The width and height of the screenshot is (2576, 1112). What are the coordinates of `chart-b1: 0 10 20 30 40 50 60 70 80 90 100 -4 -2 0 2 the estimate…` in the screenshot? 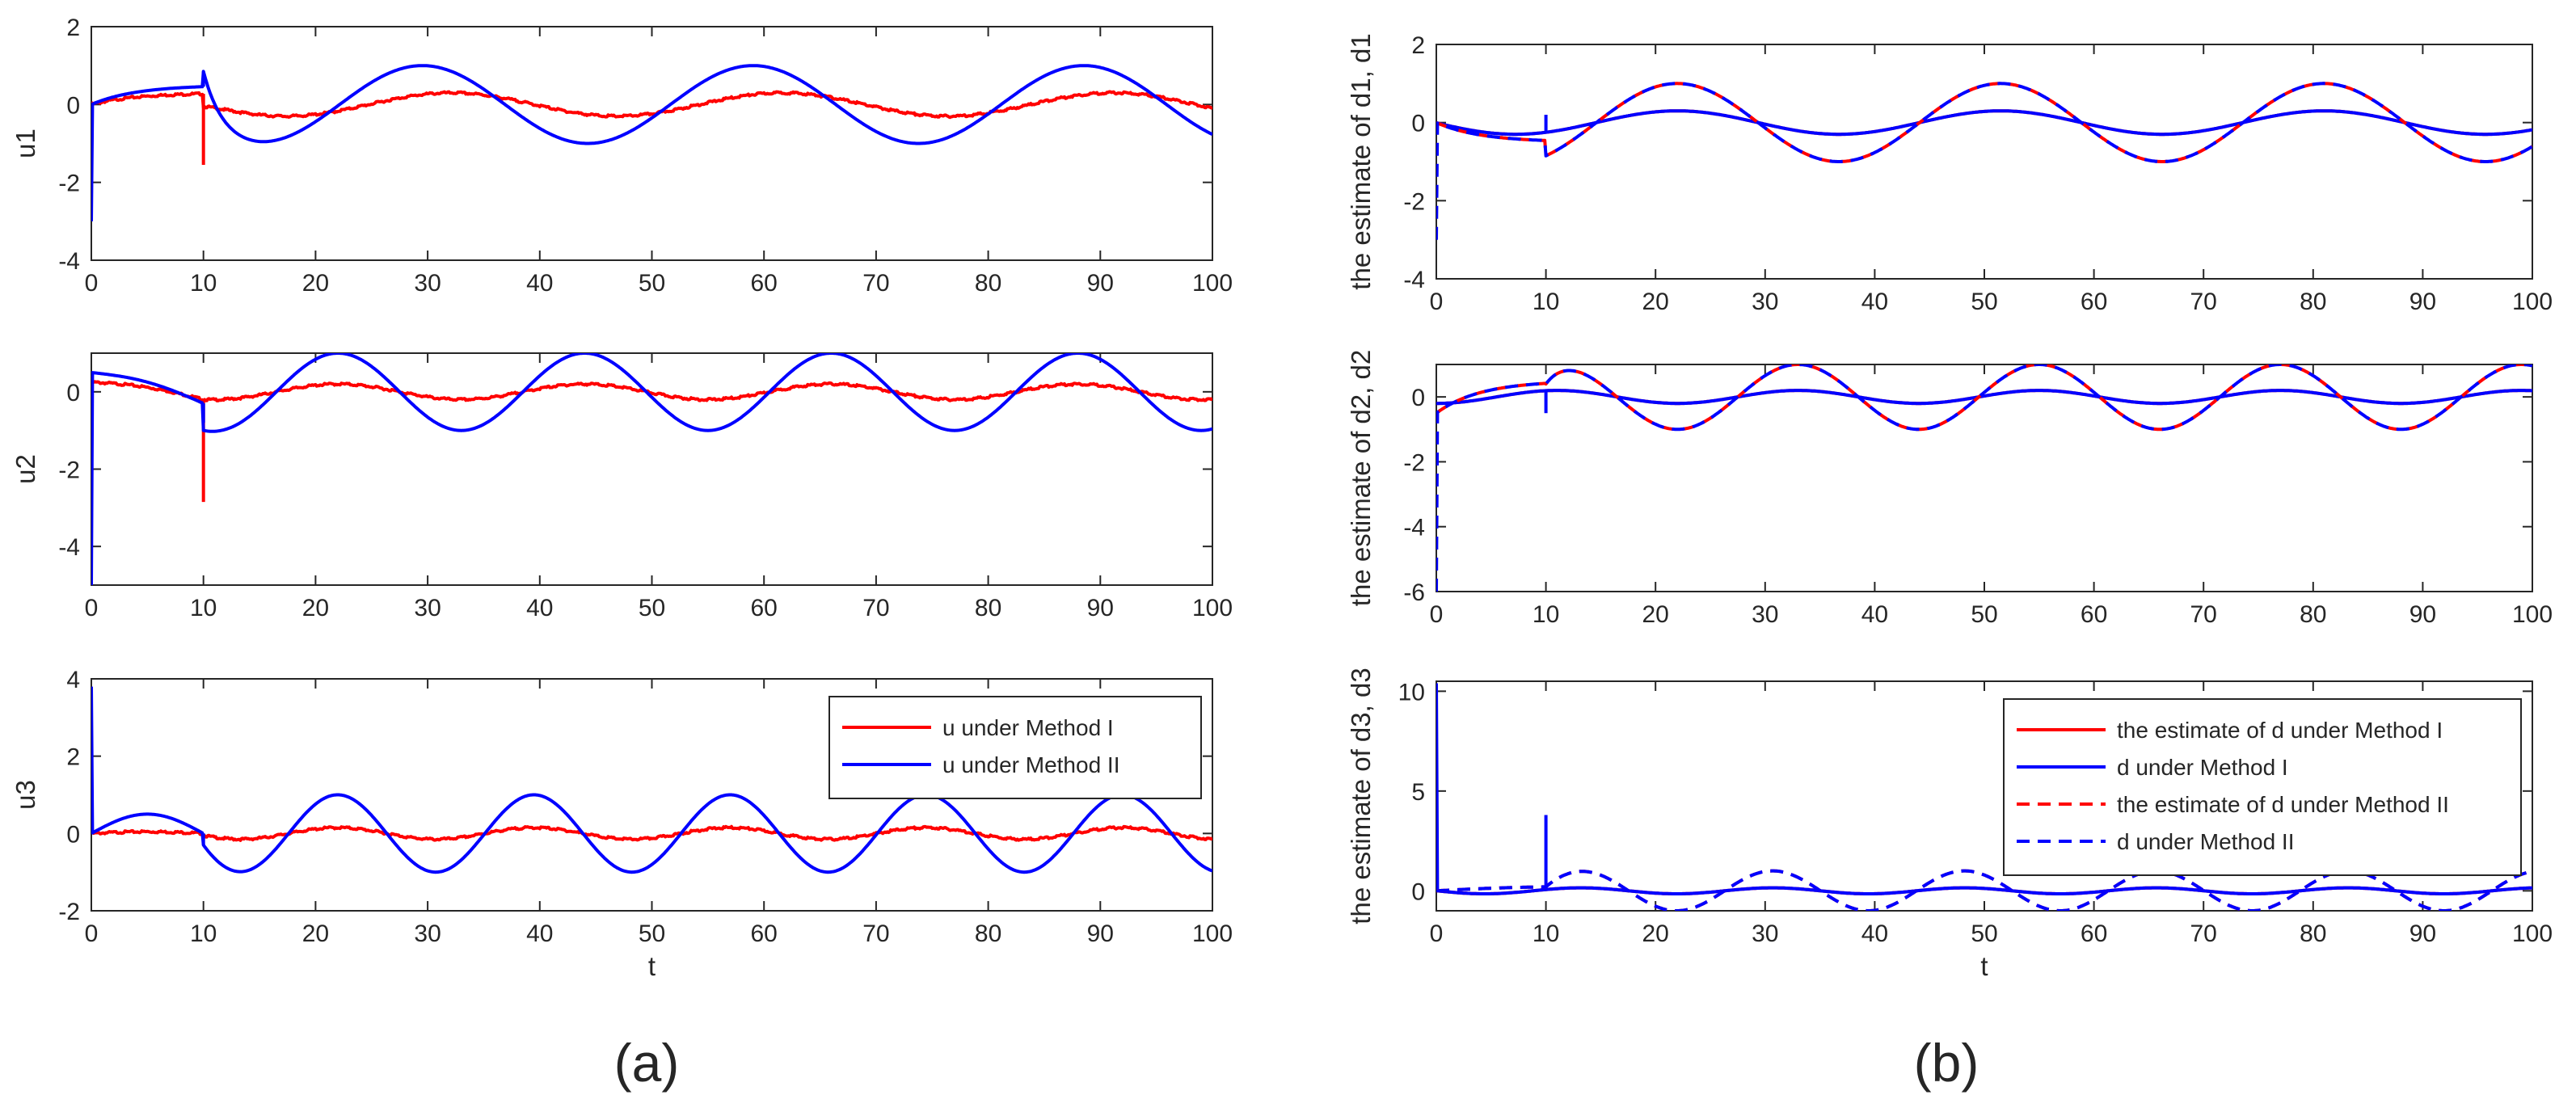 It's located at (1949, 174).